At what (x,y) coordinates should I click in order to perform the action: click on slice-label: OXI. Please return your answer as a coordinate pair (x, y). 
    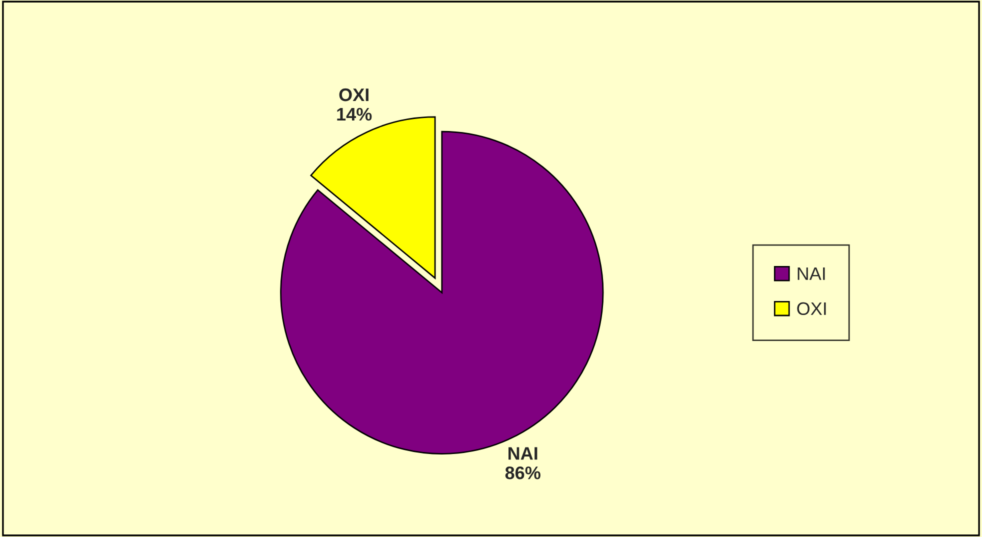
    Looking at the image, I should click on (353, 95).